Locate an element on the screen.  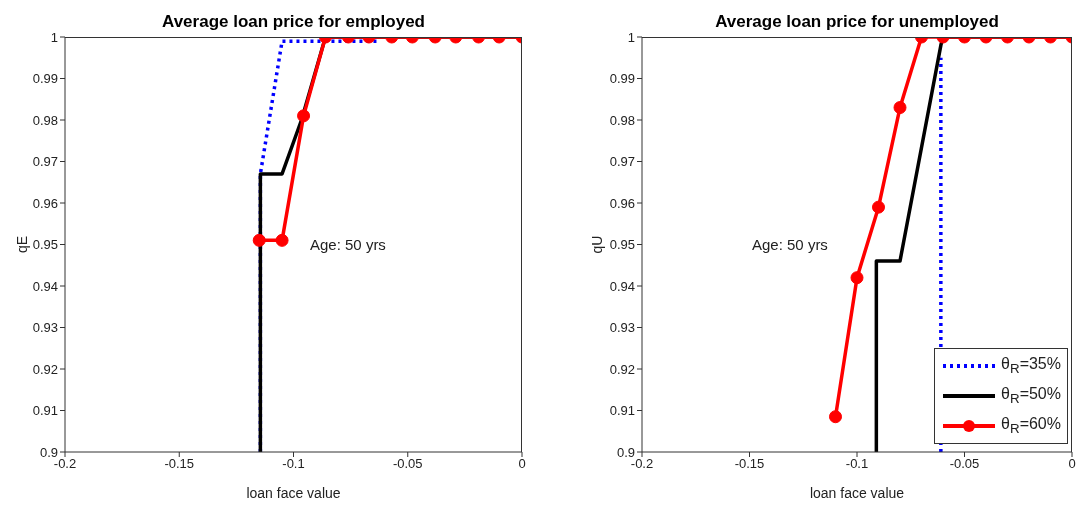
legend-label: θ$_{R}$=50% is located at coordinates (1031, 396).